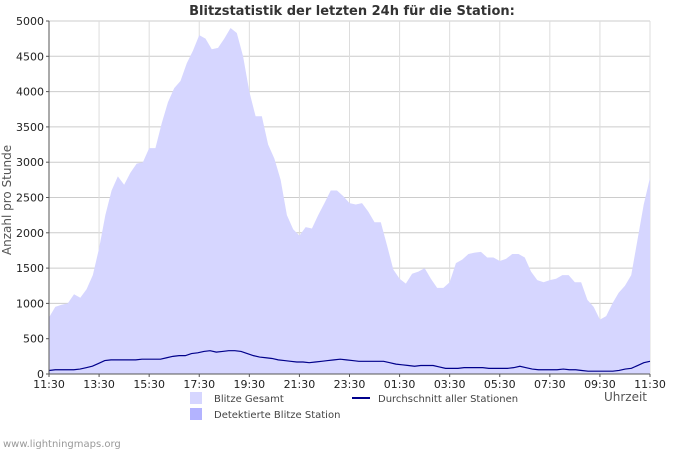  I want to click on y-axis-label: Anzahl pro Stunde, so click(7, 200).